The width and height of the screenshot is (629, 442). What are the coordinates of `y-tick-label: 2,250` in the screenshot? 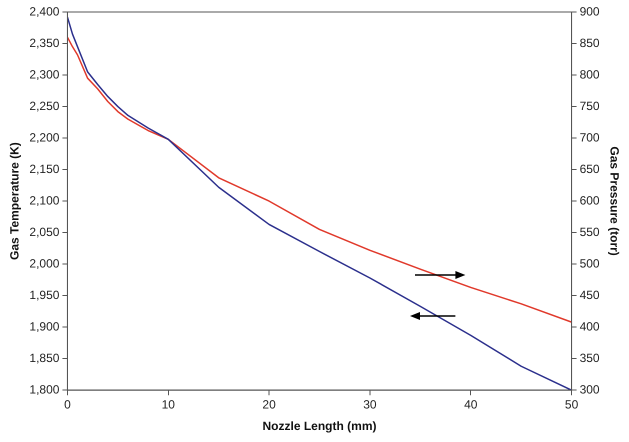 It's located at (44, 105).